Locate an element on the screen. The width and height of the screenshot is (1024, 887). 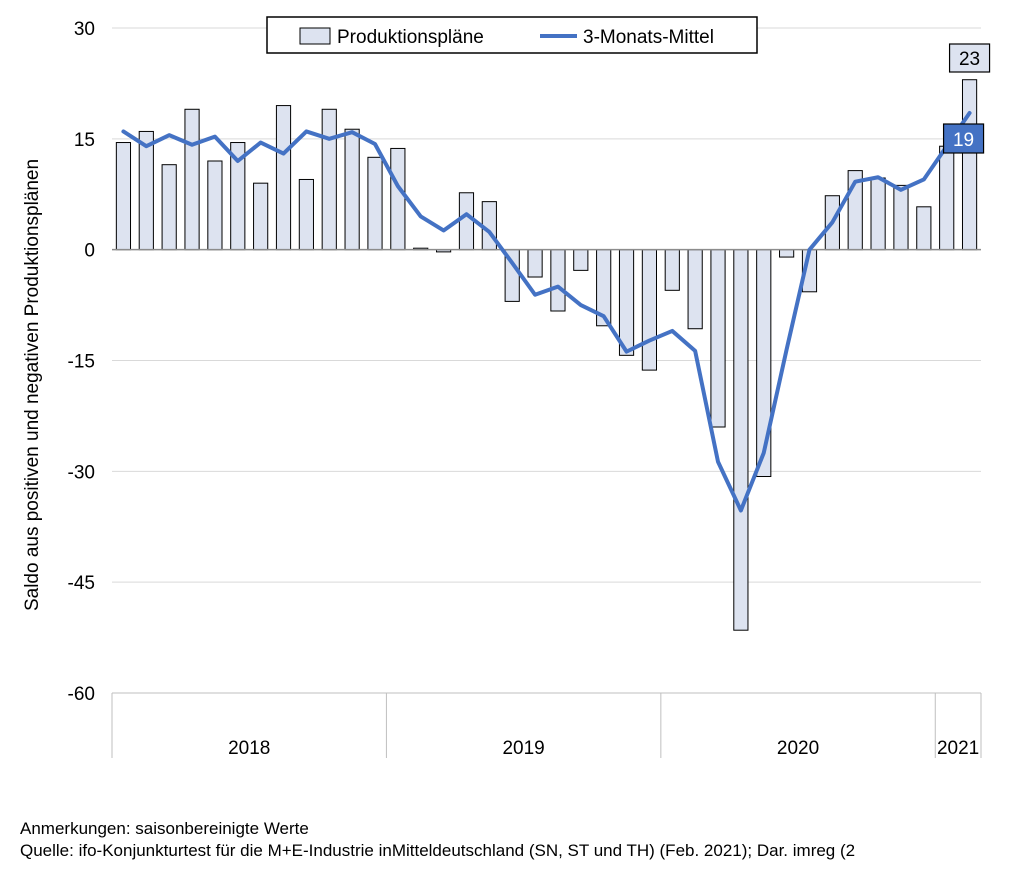
y-axis: 30 15 0 -15 -30 -45 -60 is located at coordinates (81, 362).